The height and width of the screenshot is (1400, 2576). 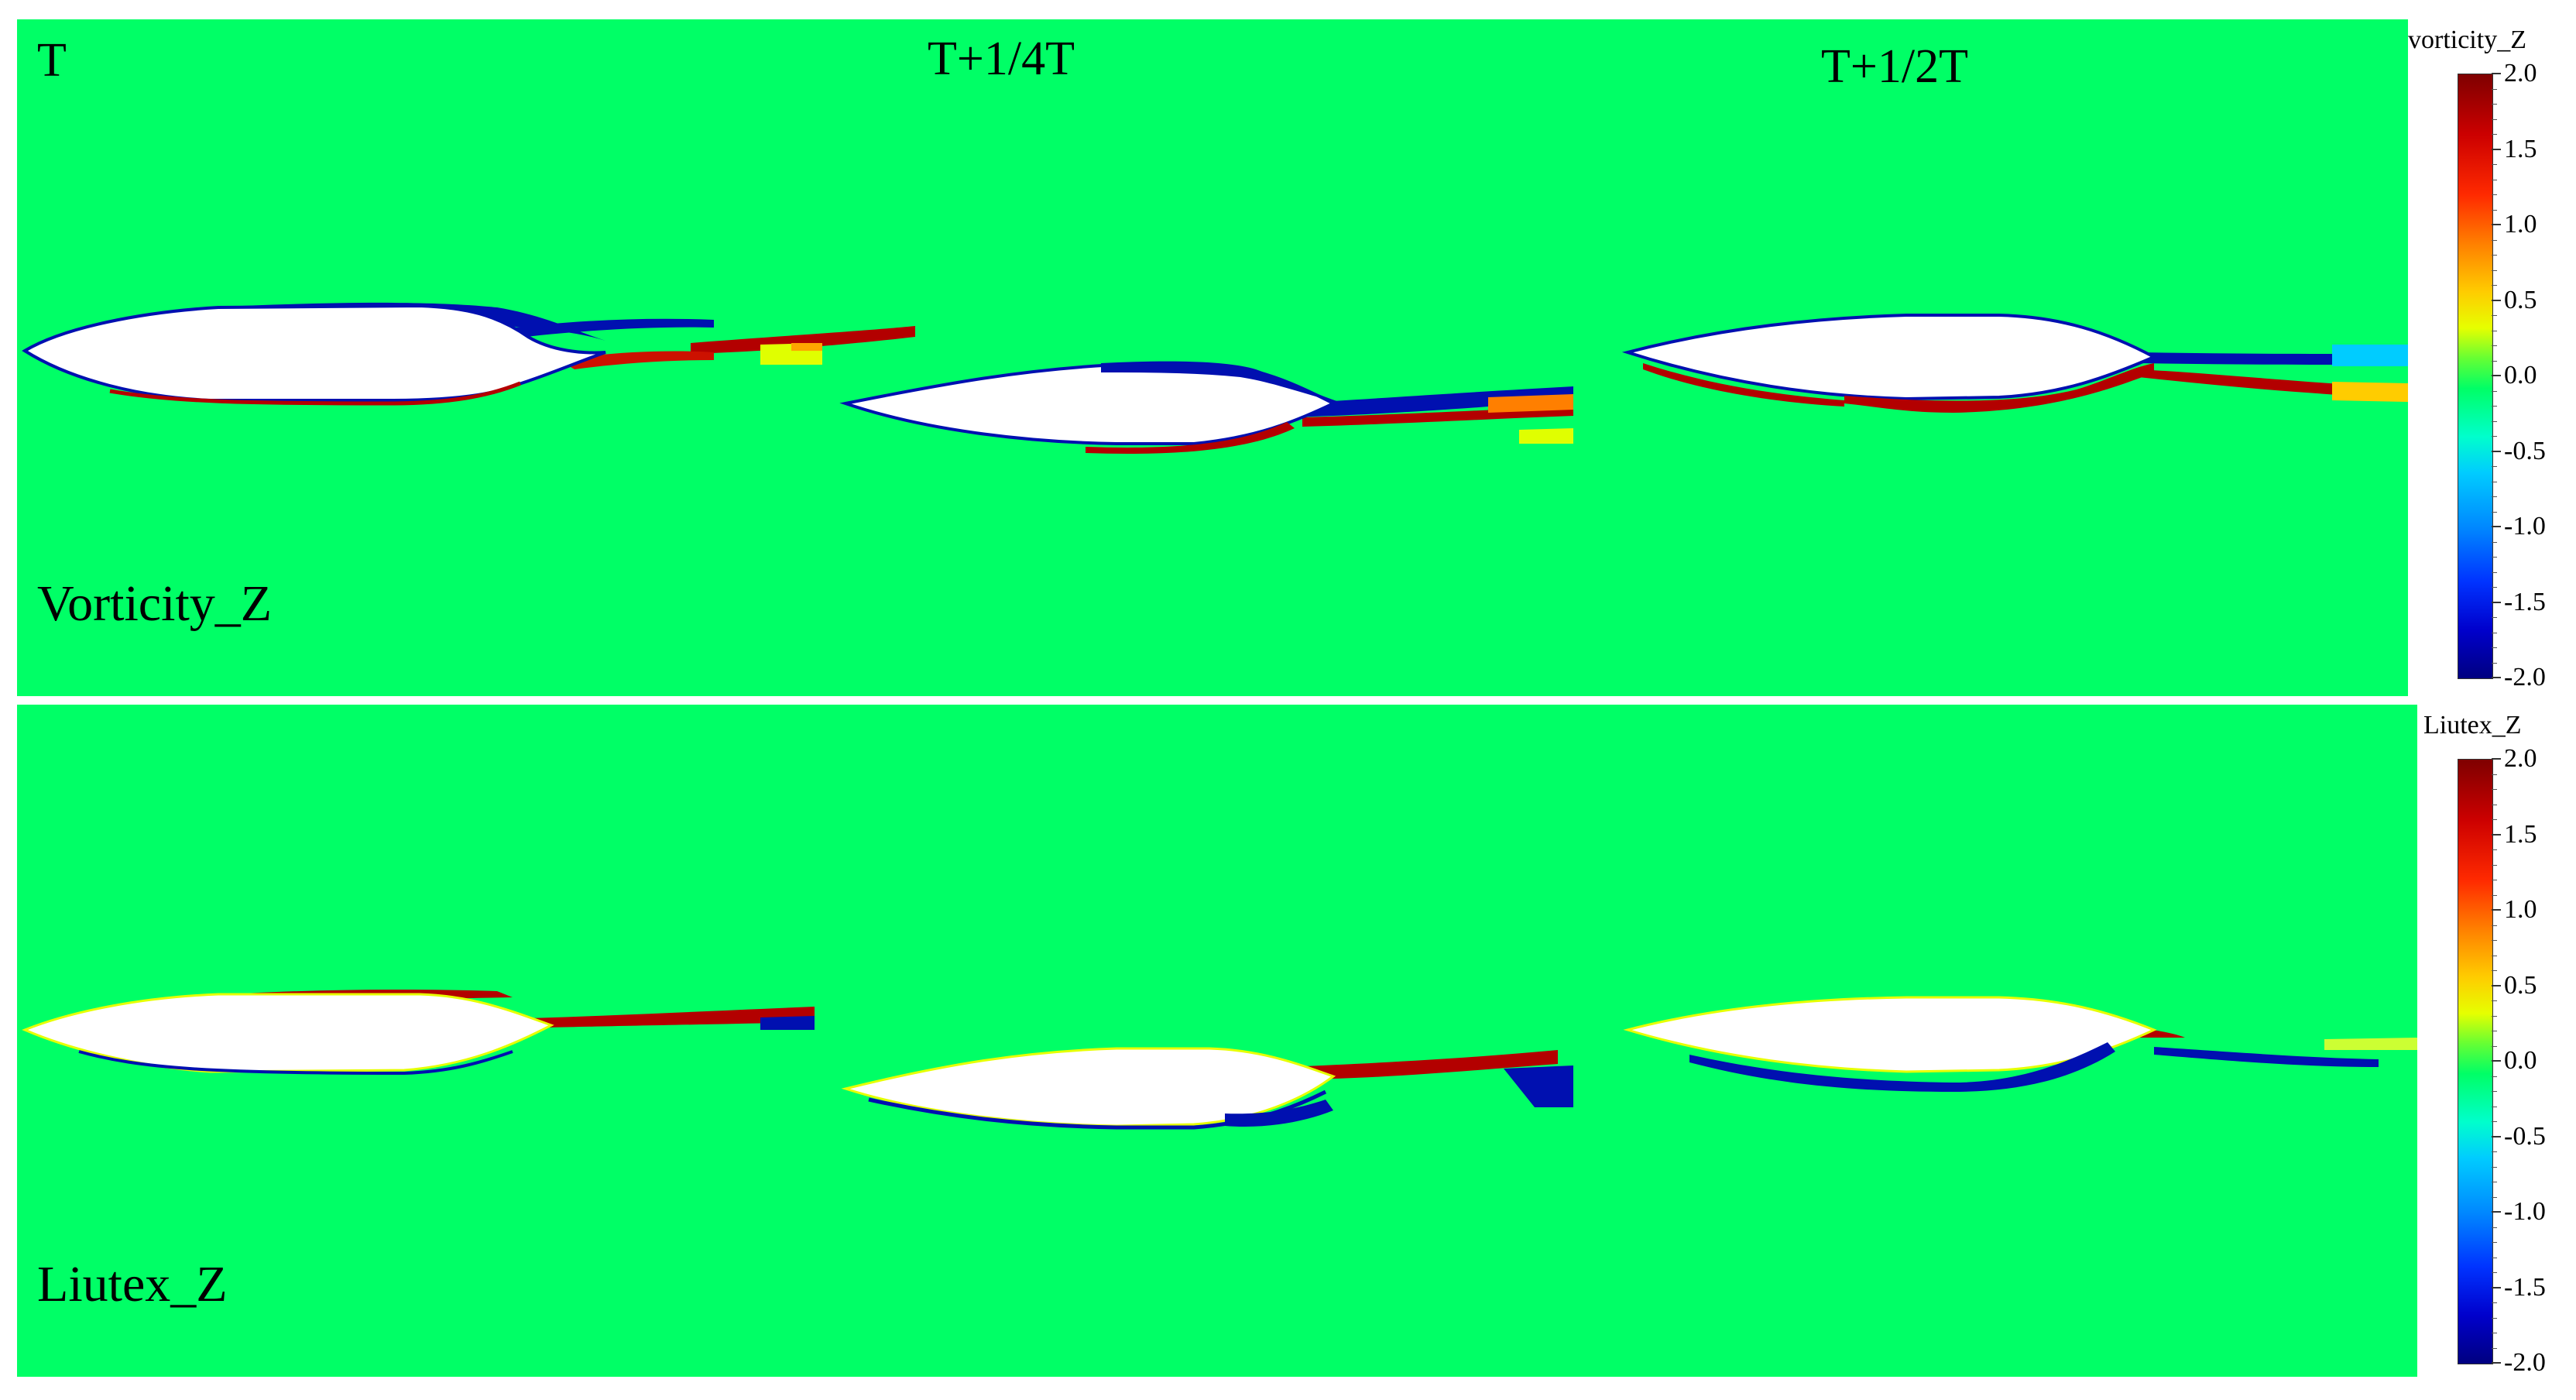 What do you see at coordinates (2475, 1061) in the screenshot?
I see `liutex-colorbar-gradient` at bounding box center [2475, 1061].